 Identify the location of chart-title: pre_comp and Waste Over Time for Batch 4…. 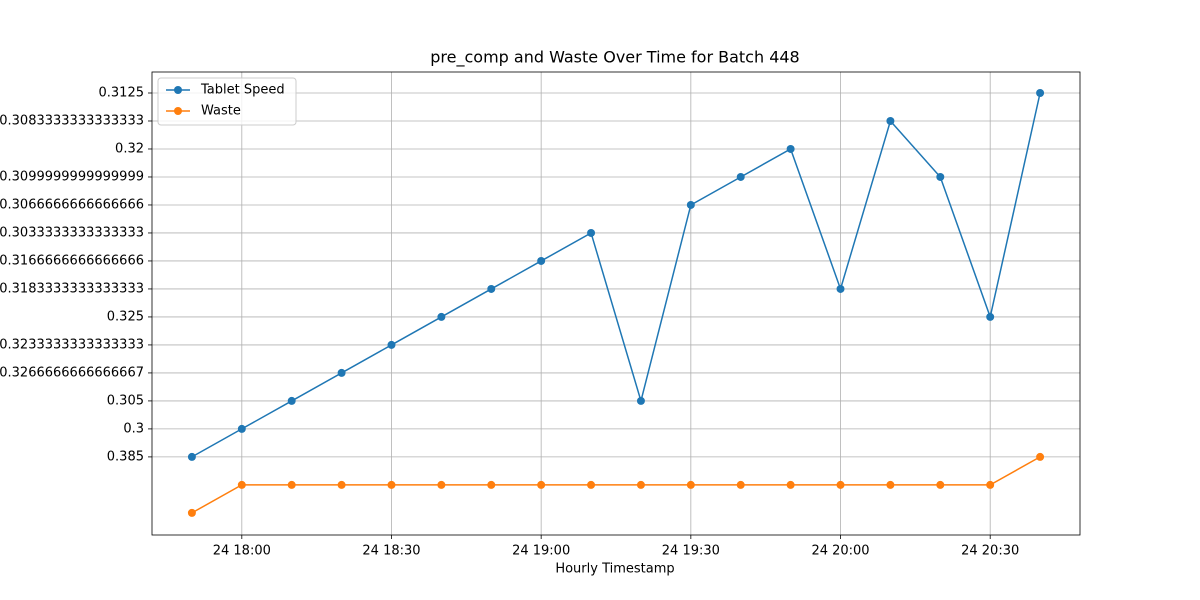
(614, 58).